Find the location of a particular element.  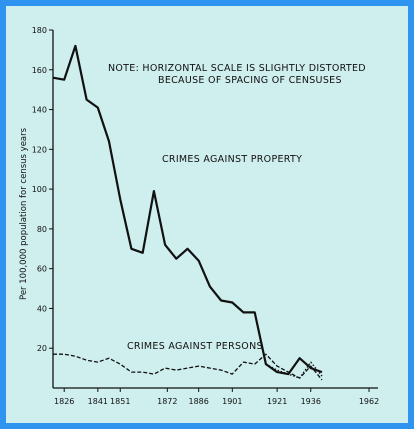

x-tick-label: 1851 is located at coordinates (120, 401).